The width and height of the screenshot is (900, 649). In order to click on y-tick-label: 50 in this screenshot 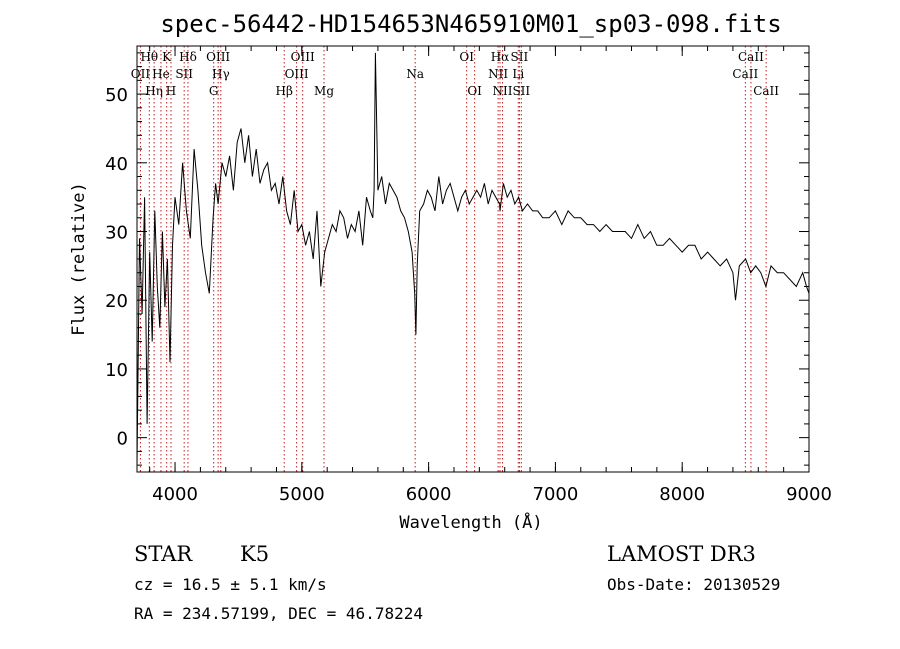, I will do `click(116, 95)`.